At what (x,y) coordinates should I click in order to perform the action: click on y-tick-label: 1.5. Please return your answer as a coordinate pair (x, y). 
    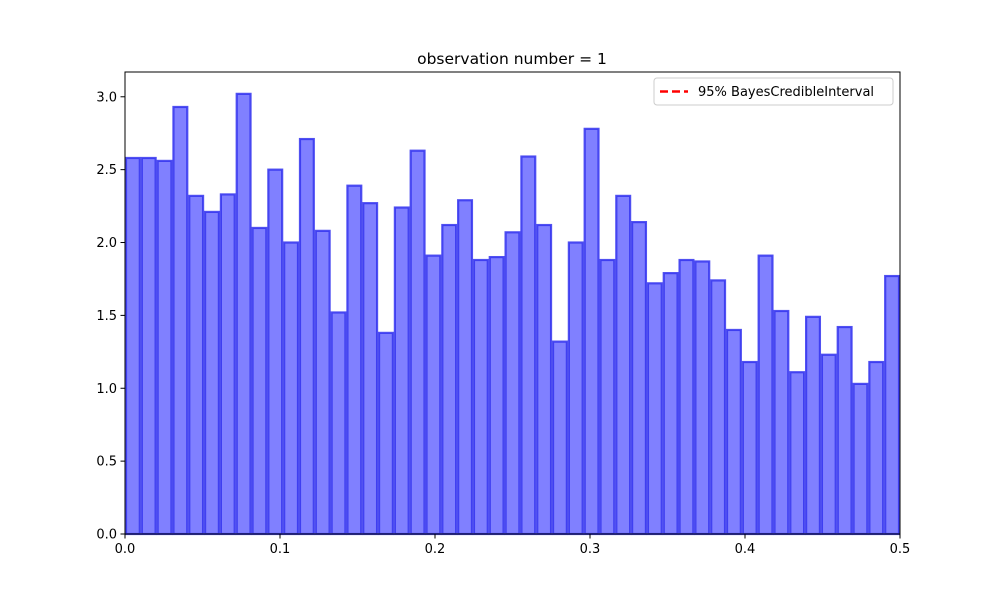
    Looking at the image, I should click on (106, 316).